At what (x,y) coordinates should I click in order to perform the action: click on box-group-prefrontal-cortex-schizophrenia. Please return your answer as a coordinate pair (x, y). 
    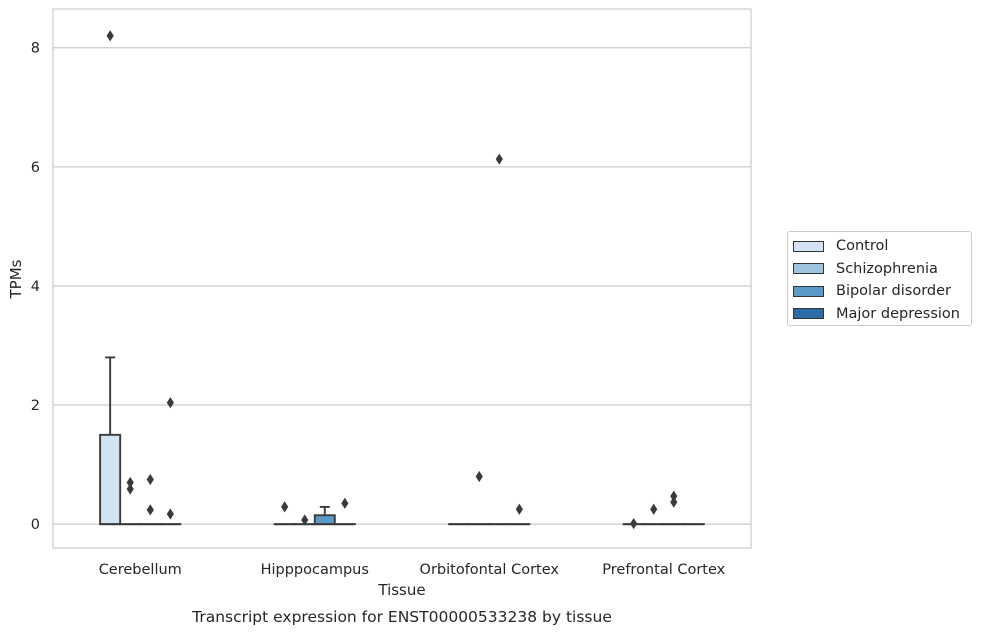
    Looking at the image, I should click on (653, 514).